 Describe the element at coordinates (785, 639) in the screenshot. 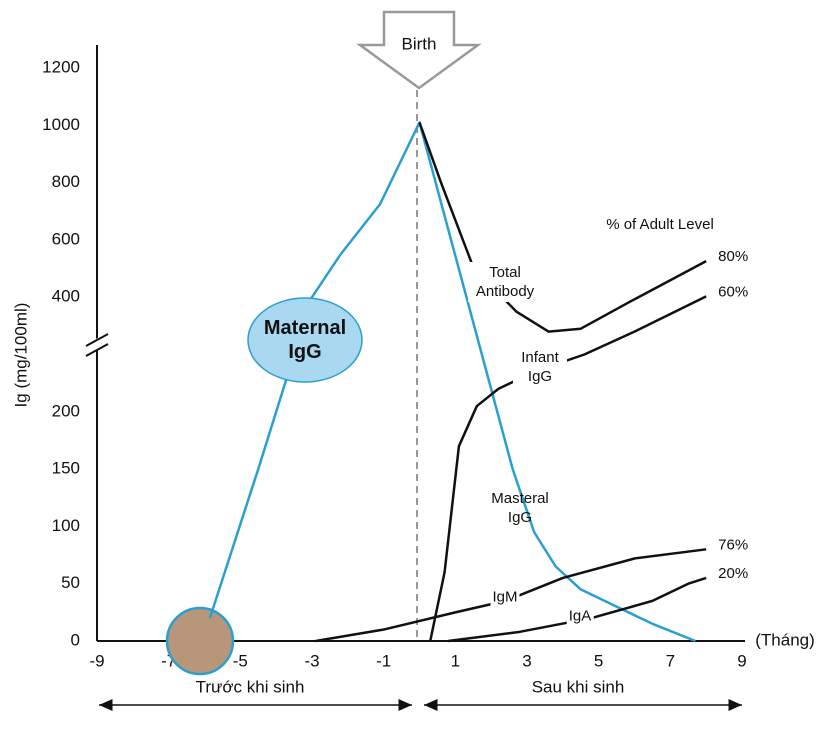

I see `x-unit: (Tháng)` at that location.